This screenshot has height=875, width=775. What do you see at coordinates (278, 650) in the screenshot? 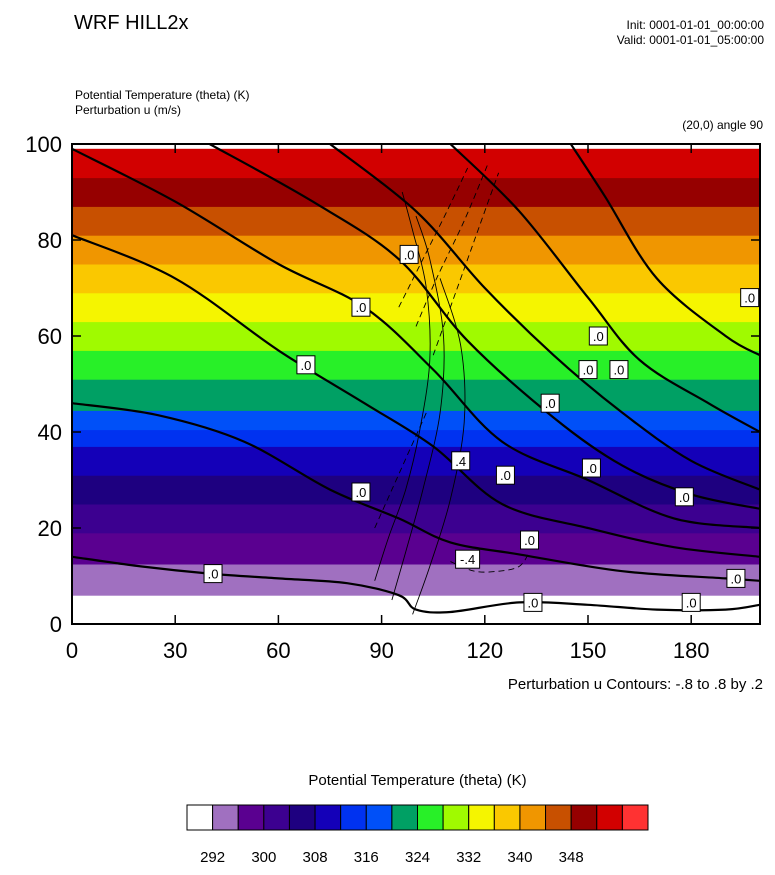
I see `x-tick-label: 60` at bounding box center [278, 650].